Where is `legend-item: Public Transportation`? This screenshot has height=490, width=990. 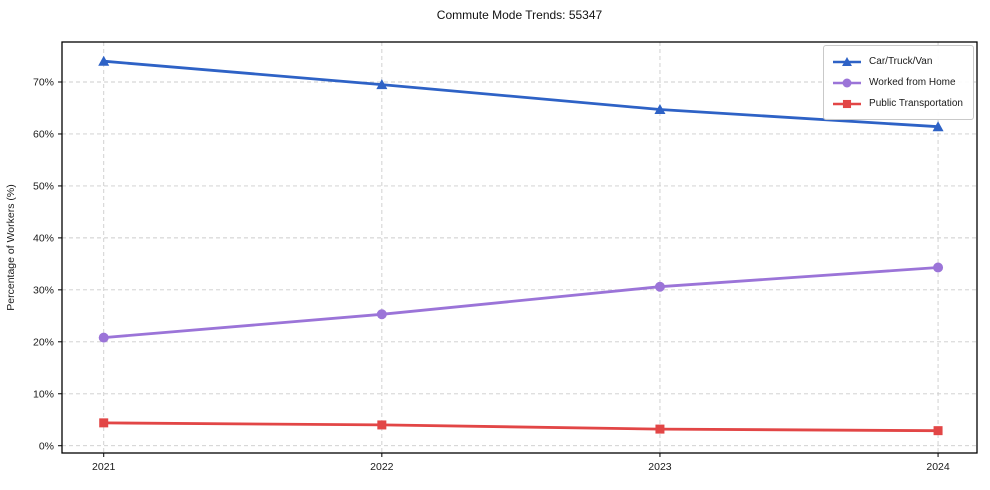 legend-item: Public Transportation is located at coordinates (897, 103).